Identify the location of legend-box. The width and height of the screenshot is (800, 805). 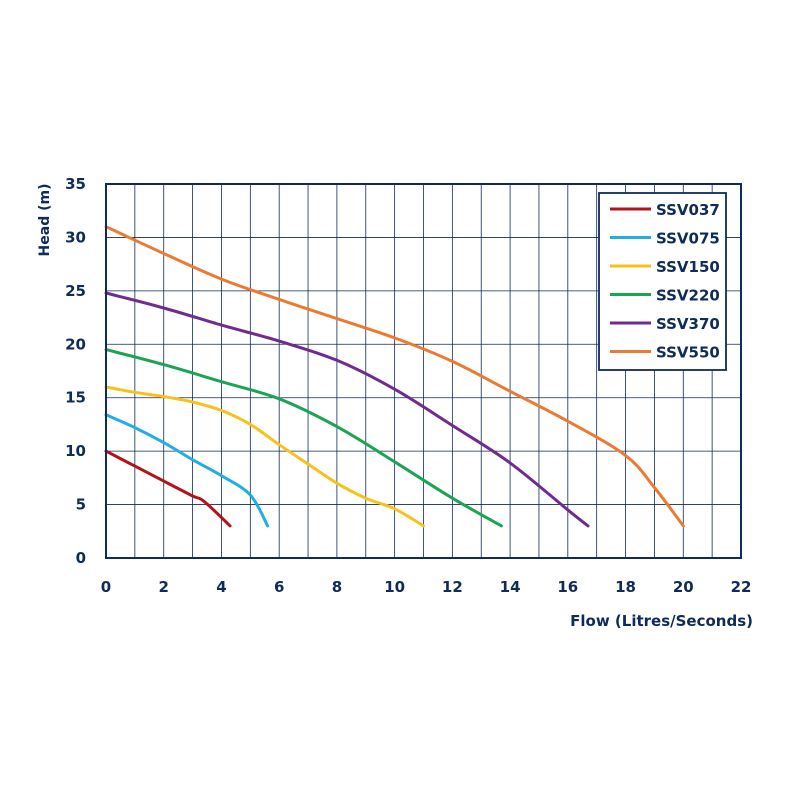
(662, 281).